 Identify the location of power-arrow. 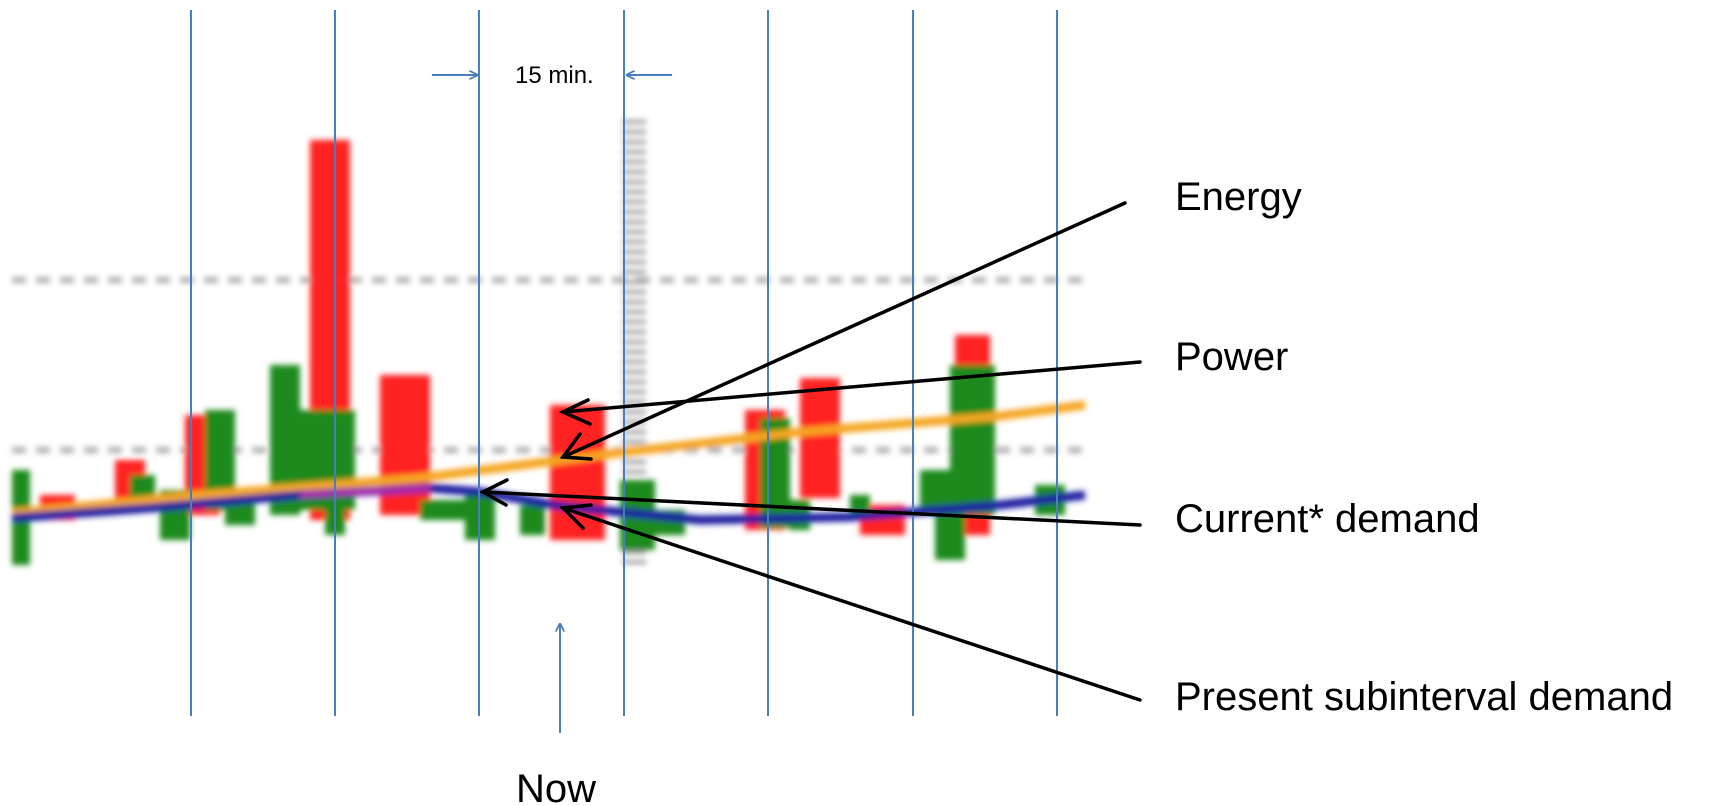
(851, 387).